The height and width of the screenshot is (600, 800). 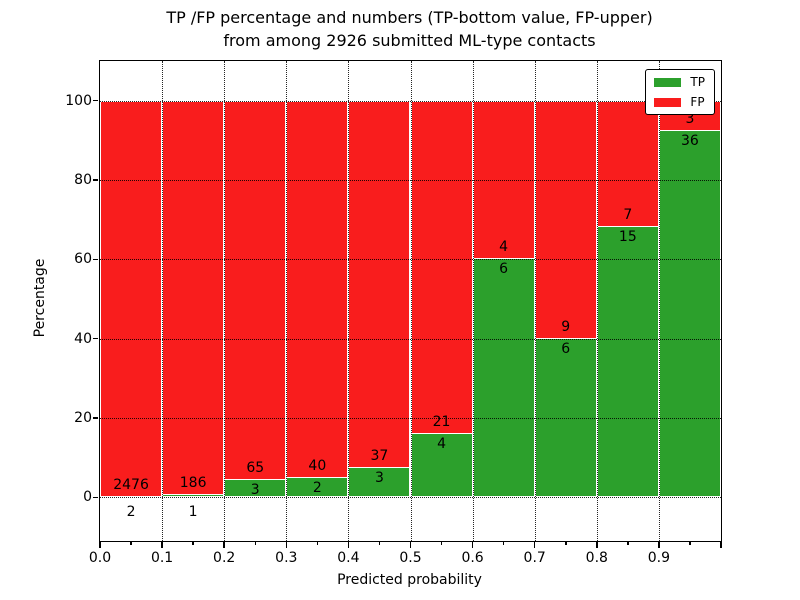 What do you see at coordinates (193, 483) in the screenshot?
I see `fp-count-label: 186` at bounding box center [193, 483].